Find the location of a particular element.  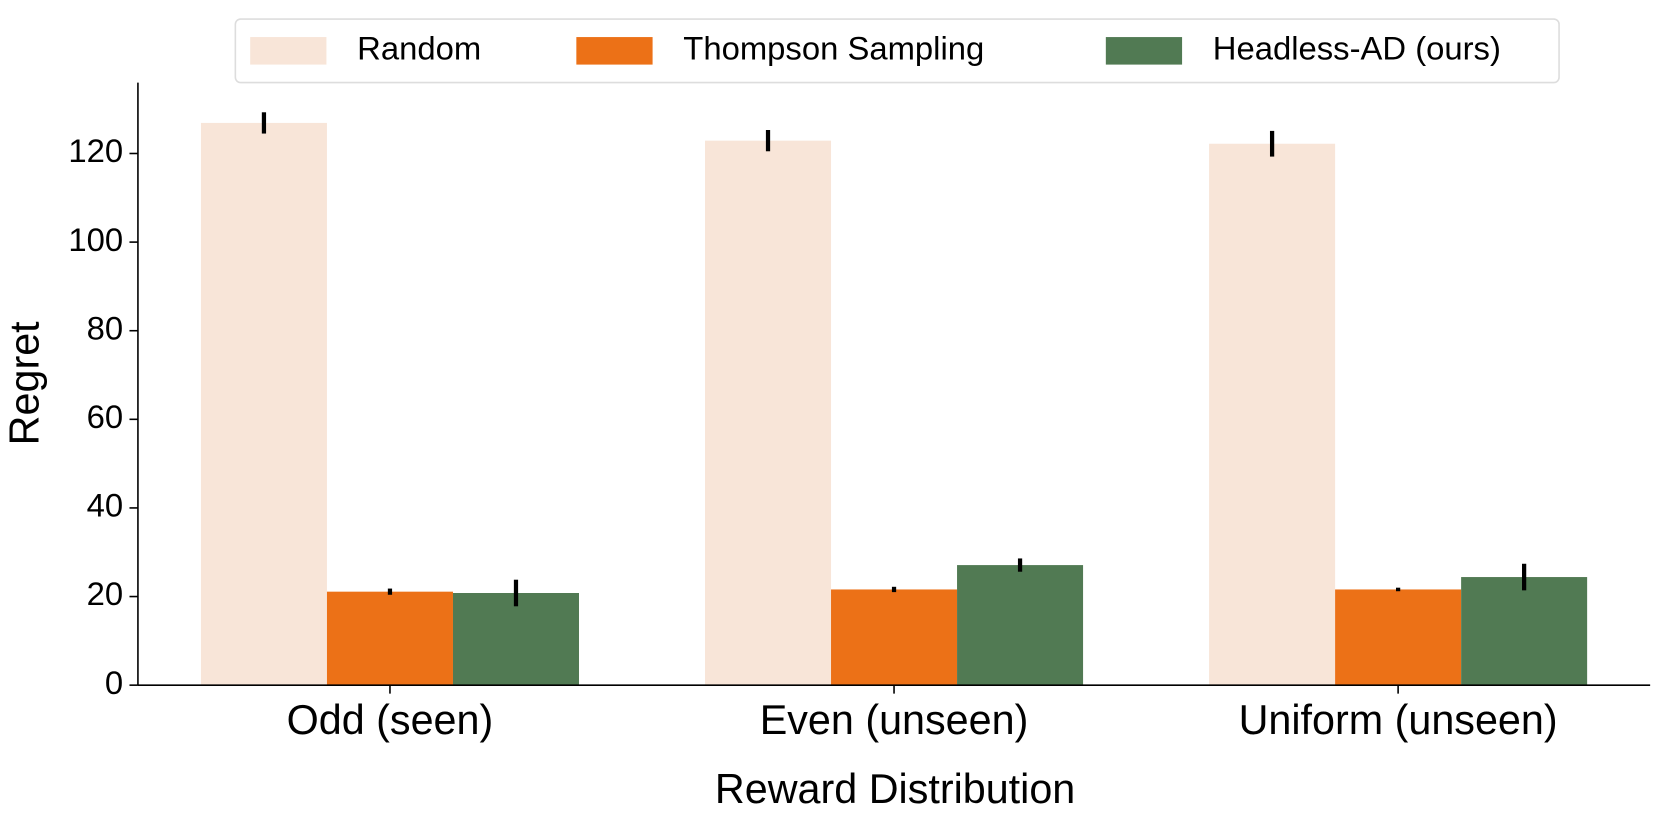

legend-label: Thompson Sampling is located at coordinates (833, 48).